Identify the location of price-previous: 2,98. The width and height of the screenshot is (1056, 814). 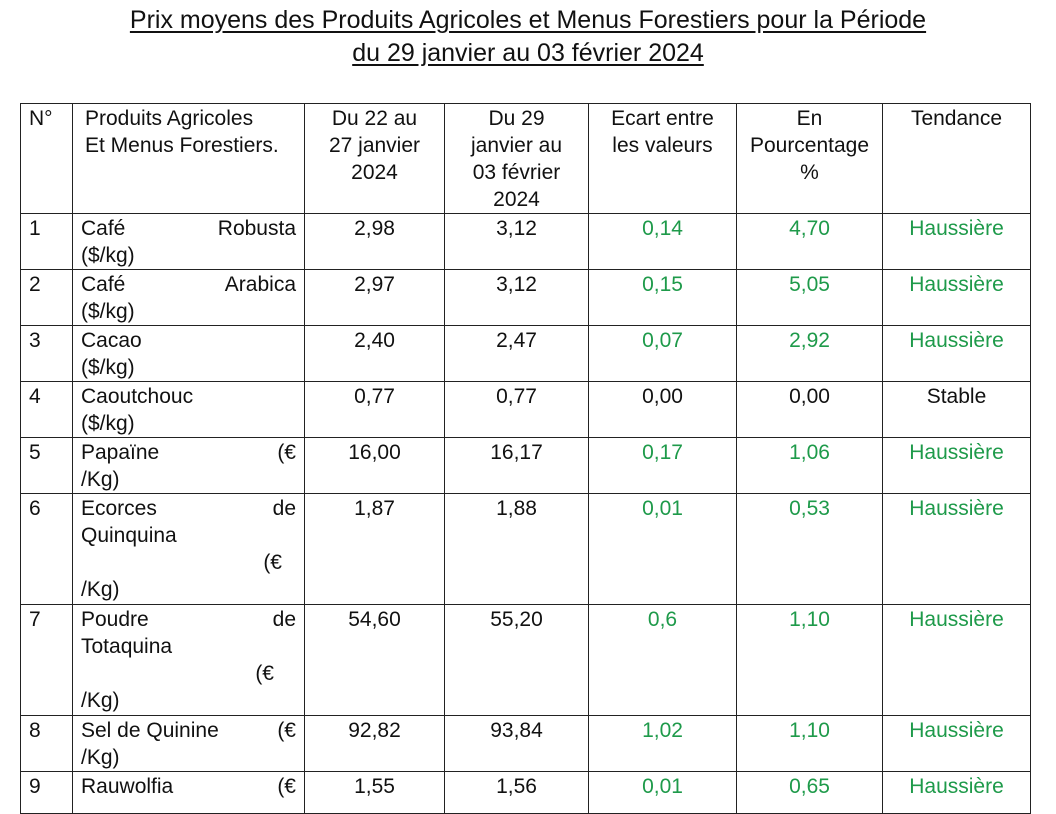
(374, 241).